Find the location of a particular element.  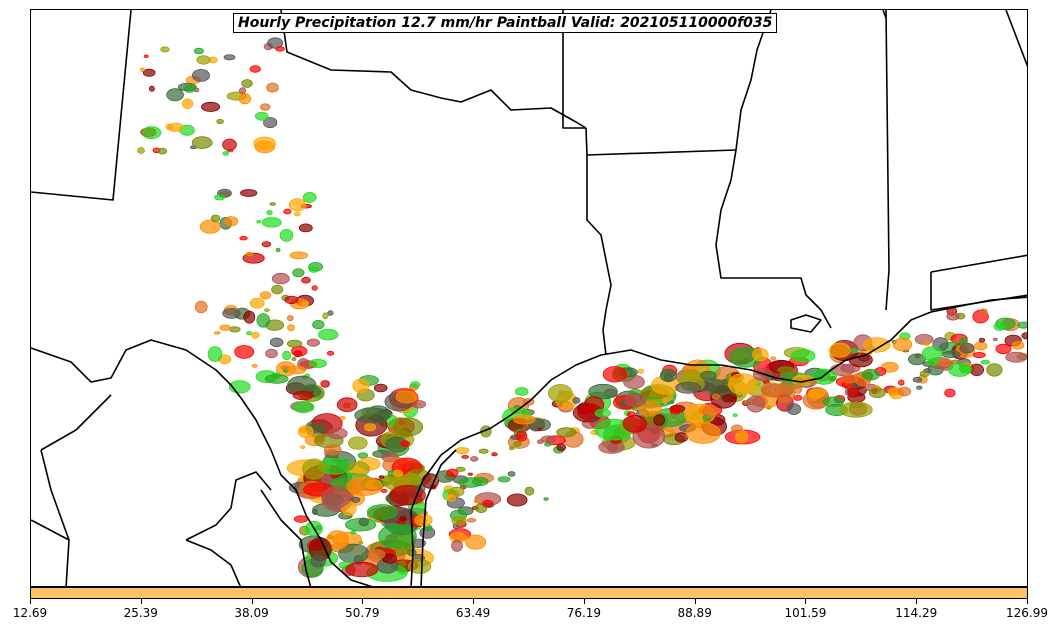

nm-border is located at coordinates (81, 105).